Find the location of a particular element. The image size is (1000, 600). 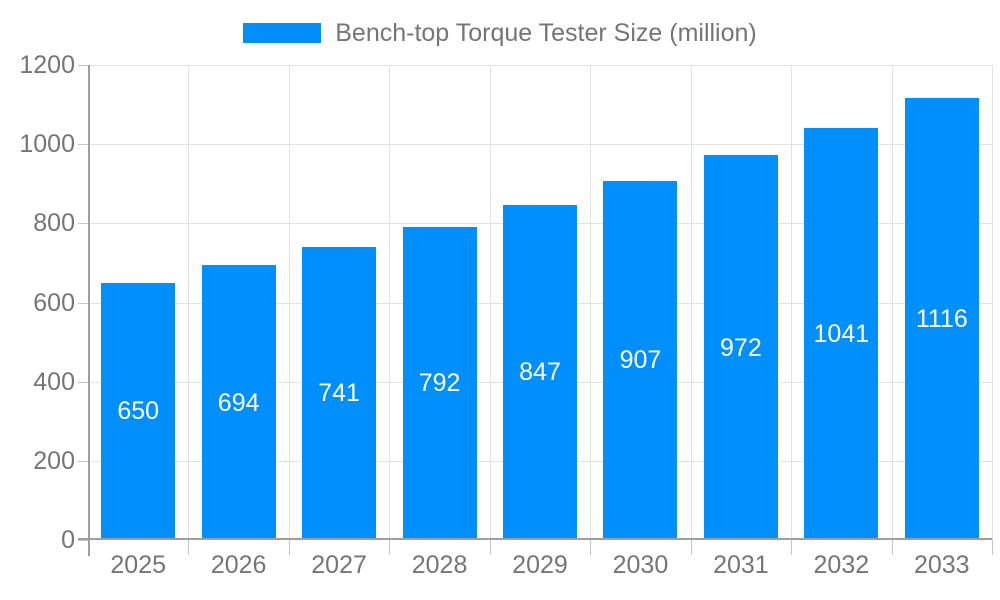

x-axis-label: 2026 is located at coordinates (238, 565).